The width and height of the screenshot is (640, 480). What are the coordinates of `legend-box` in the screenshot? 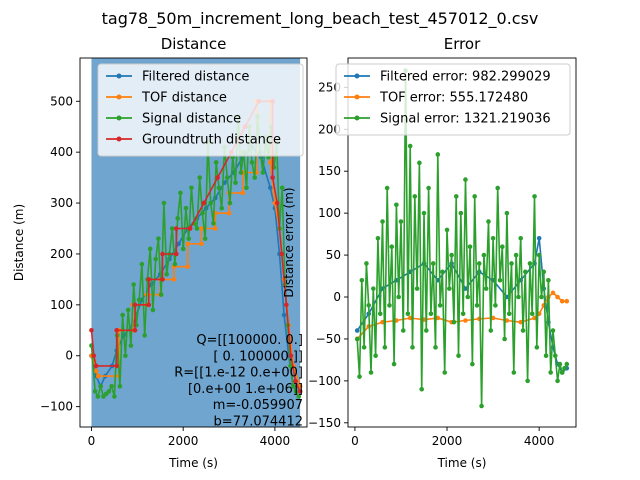 It's located at (453, 99).